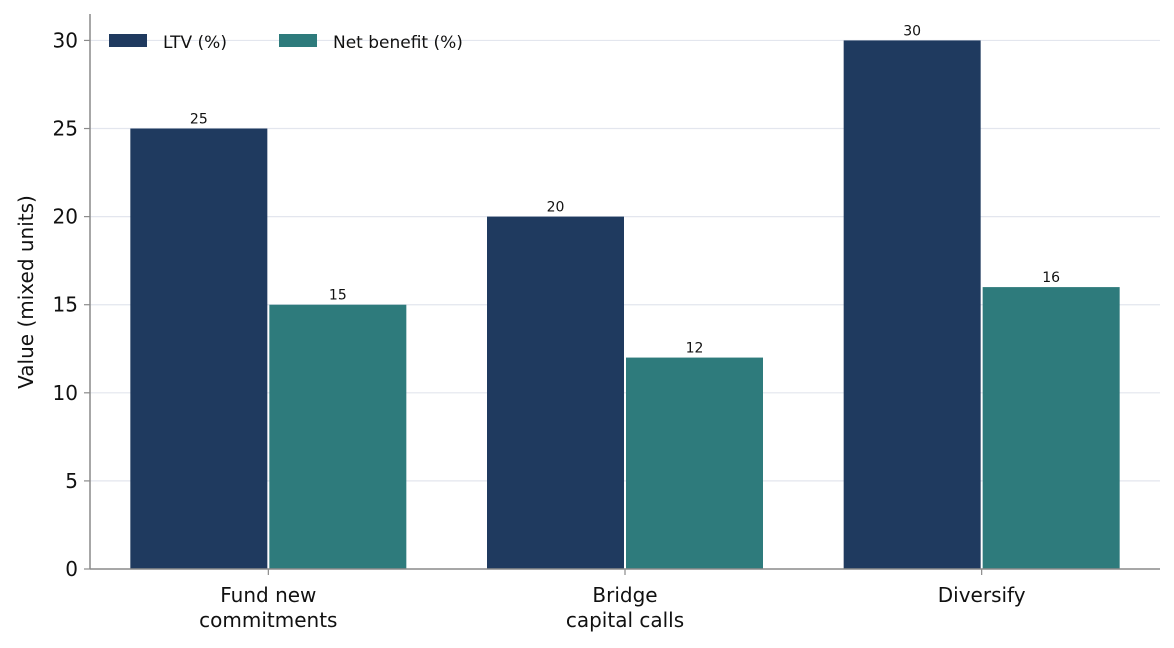 The image size is (1174, 648). Describe the element at coordinates (71, 569) in the screenshot. I see `y-tick-label: 0` at that location.